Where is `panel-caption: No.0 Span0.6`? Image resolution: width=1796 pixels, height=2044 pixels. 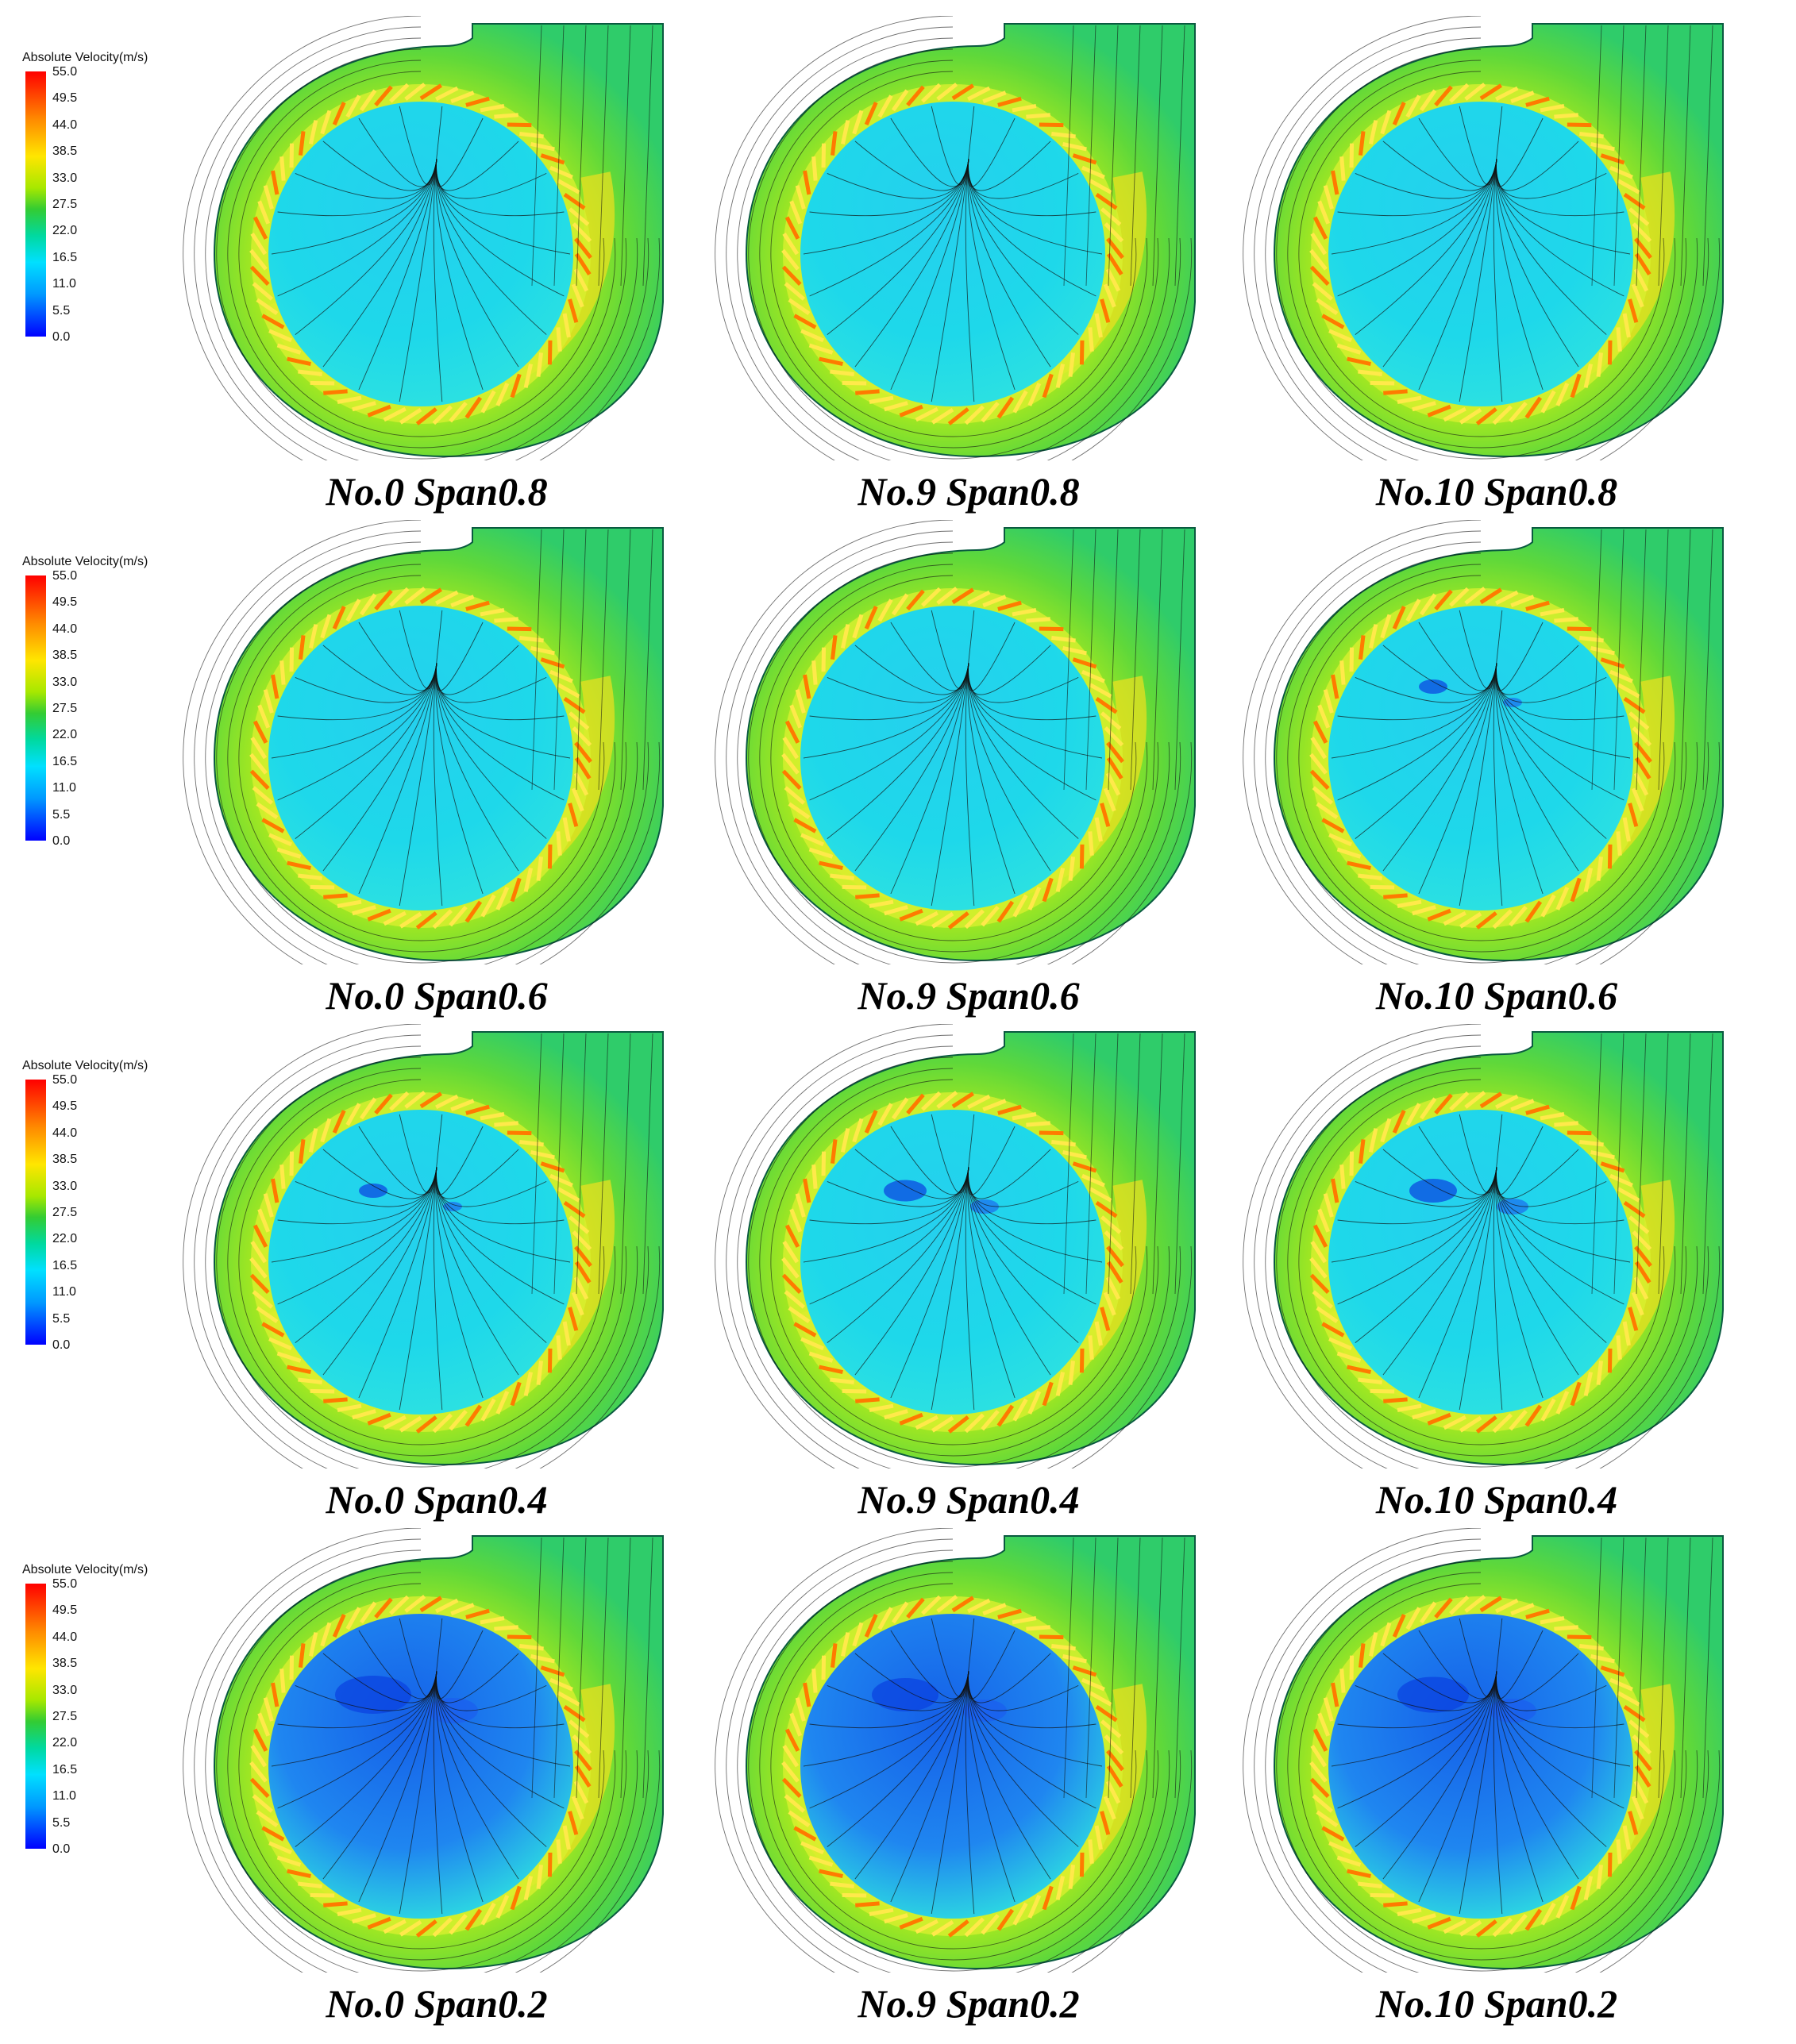
panel-caption: No.0 Span0.6 is located at coordinates (437, 995).